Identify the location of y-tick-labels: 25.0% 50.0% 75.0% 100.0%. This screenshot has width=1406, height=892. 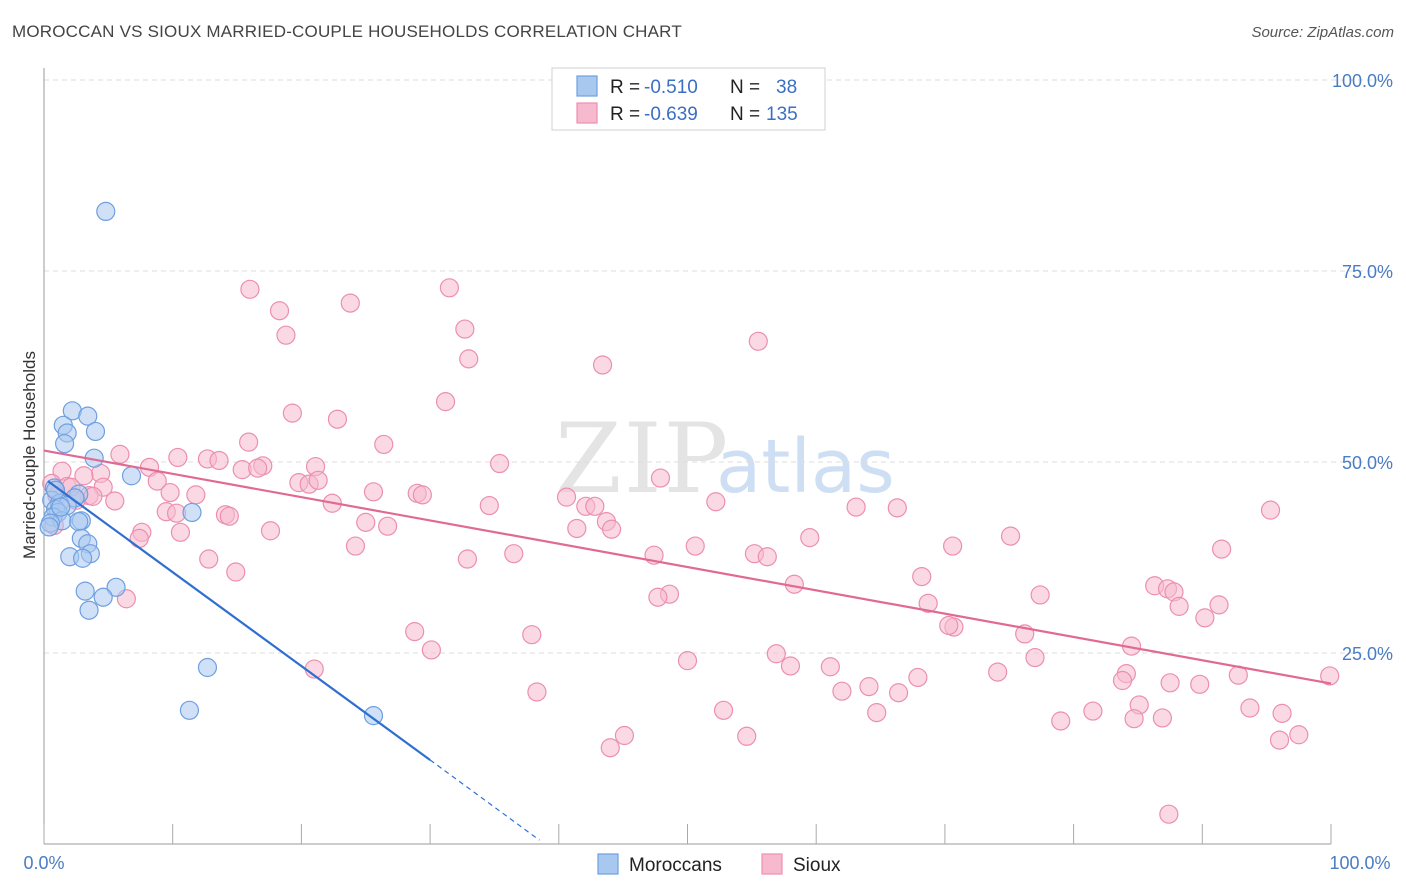
(1362, 367).